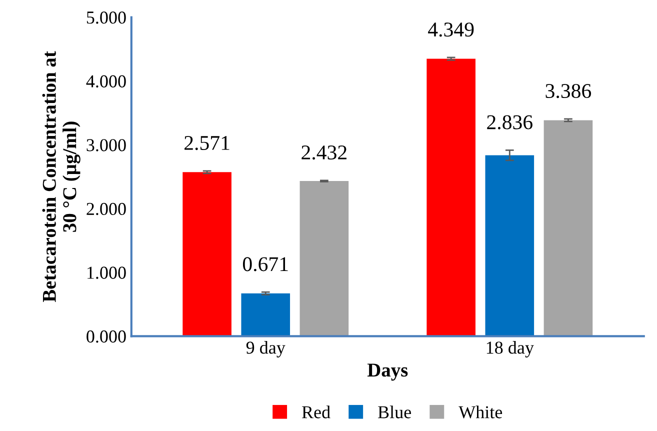 The image size is (657, 431). What do you see at coordinates (324, 153) in the screenshot?
I see `data-label: 2.432` at bounding box center [324, 153].